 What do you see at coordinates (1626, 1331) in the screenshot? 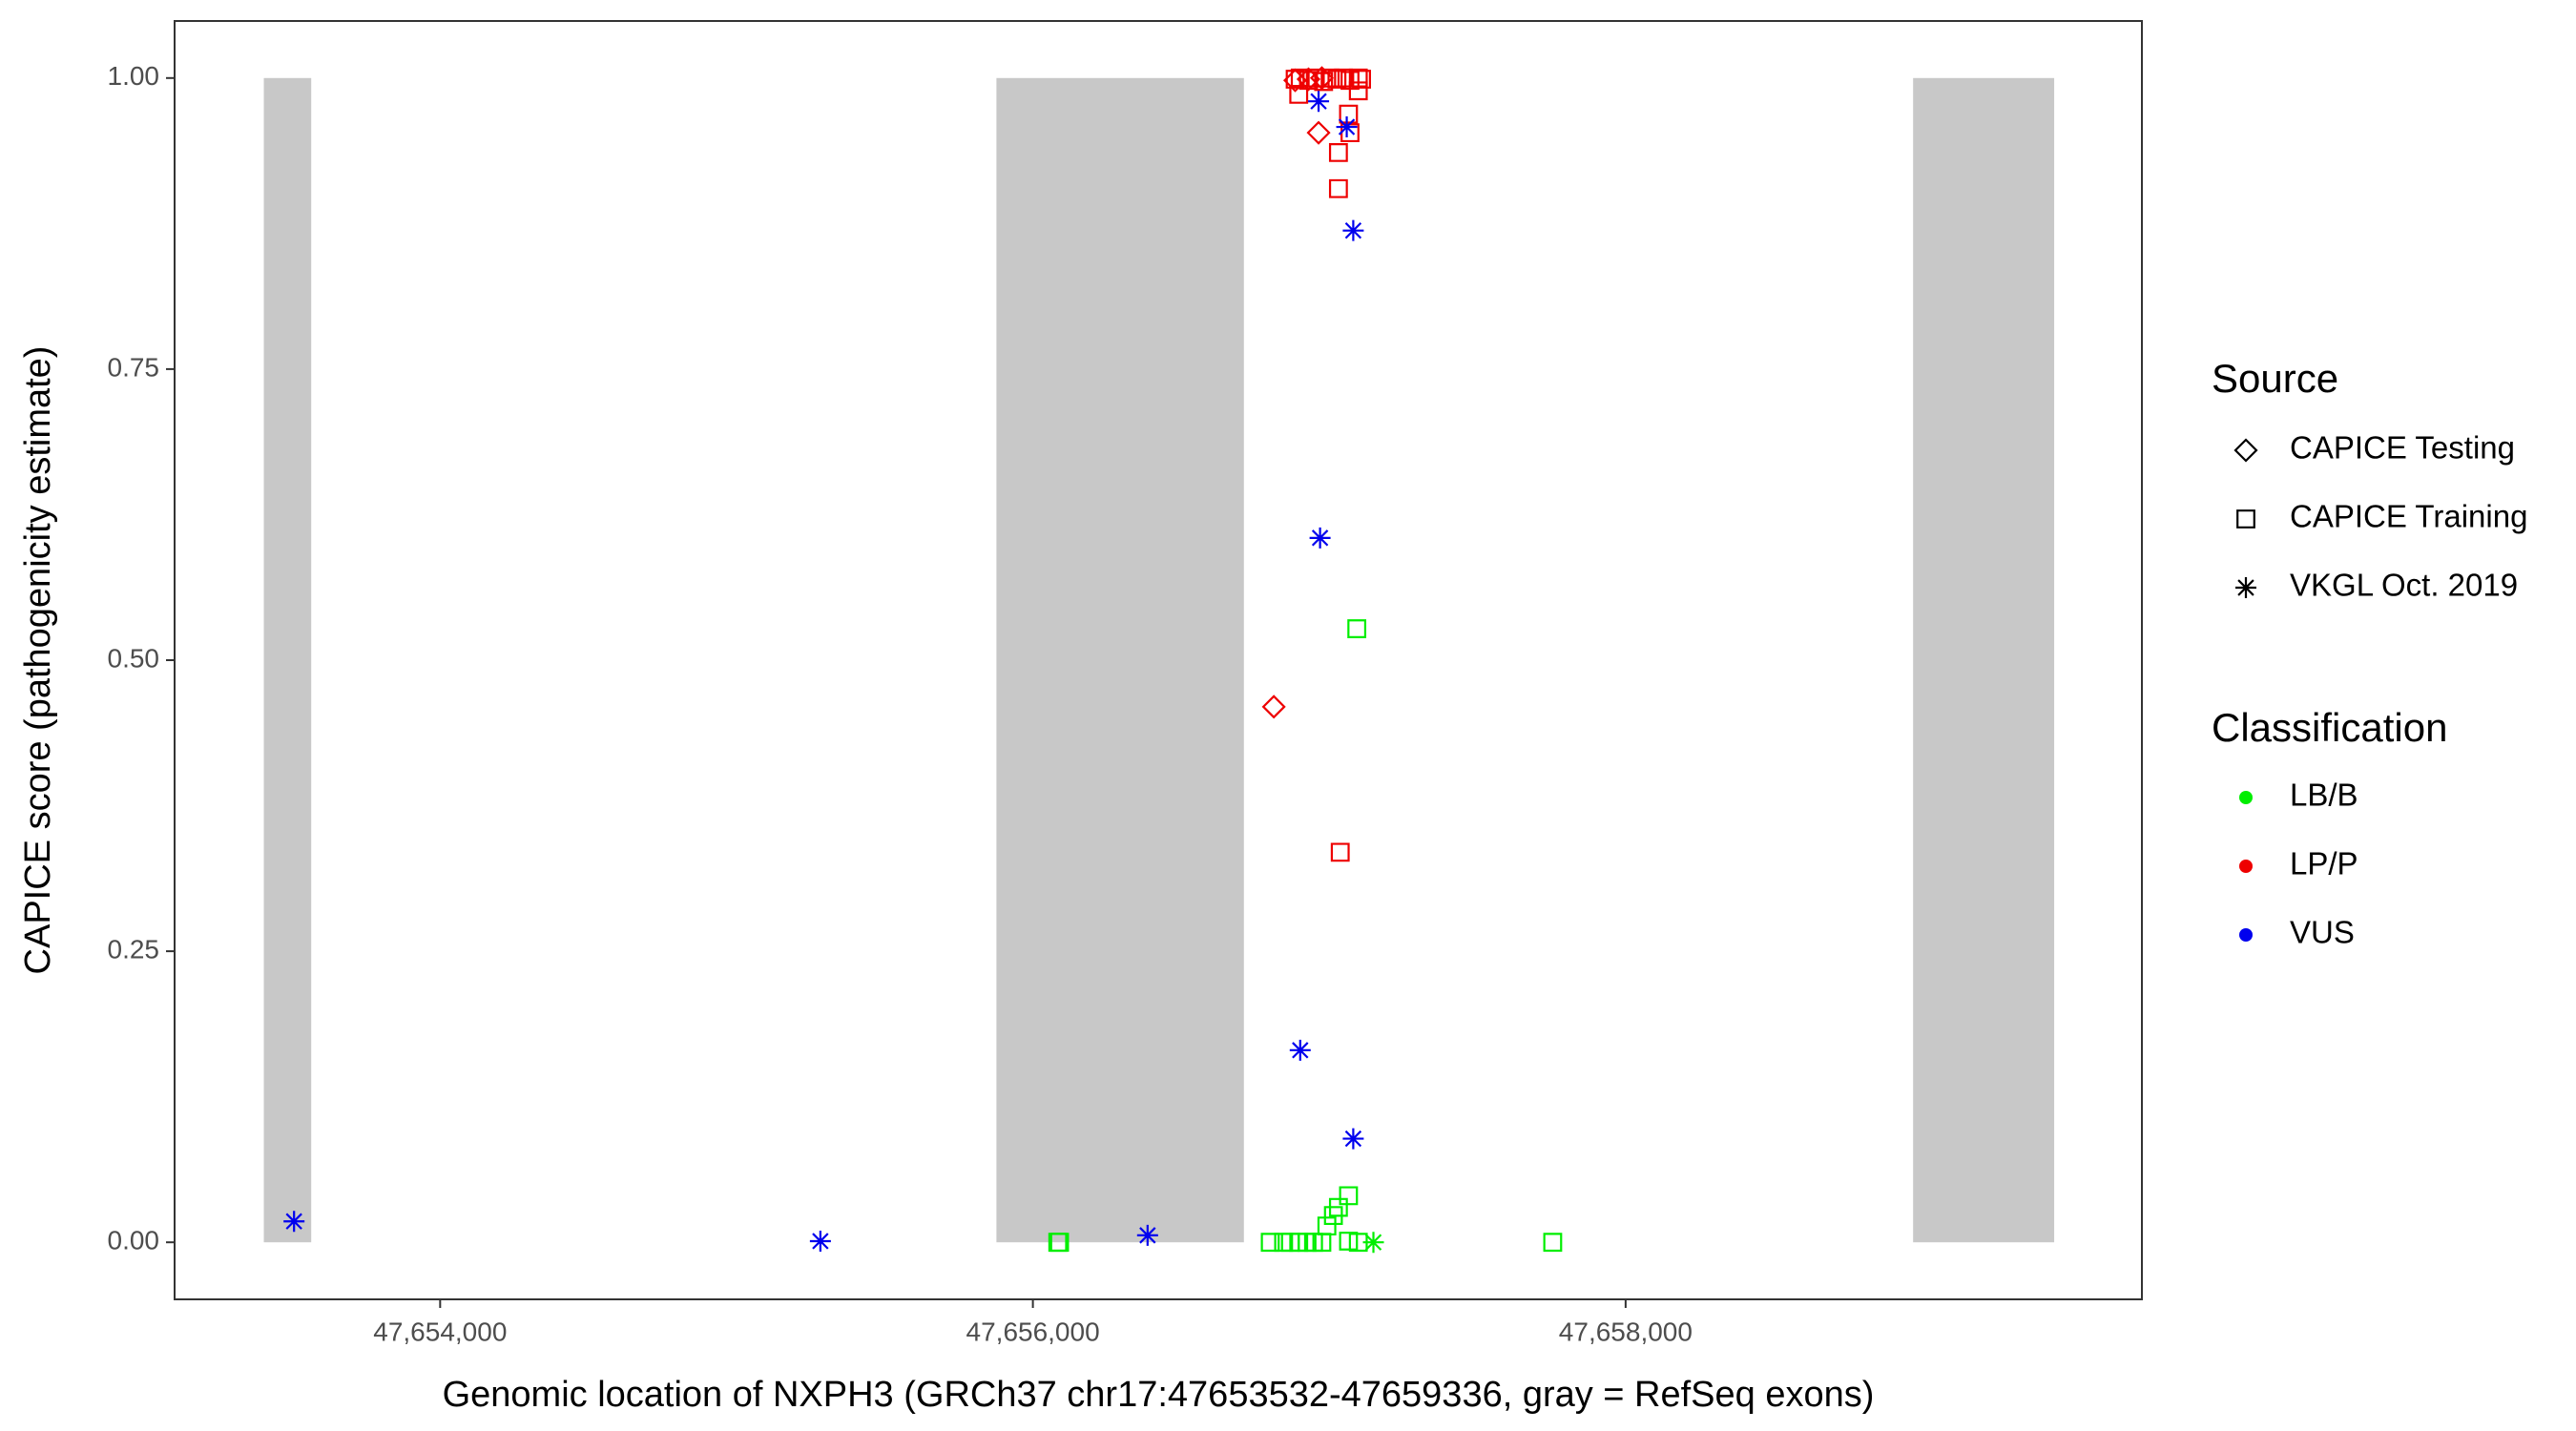
I see `x-tick-label: 47,658,000` at bounding box center [1626, 1331].